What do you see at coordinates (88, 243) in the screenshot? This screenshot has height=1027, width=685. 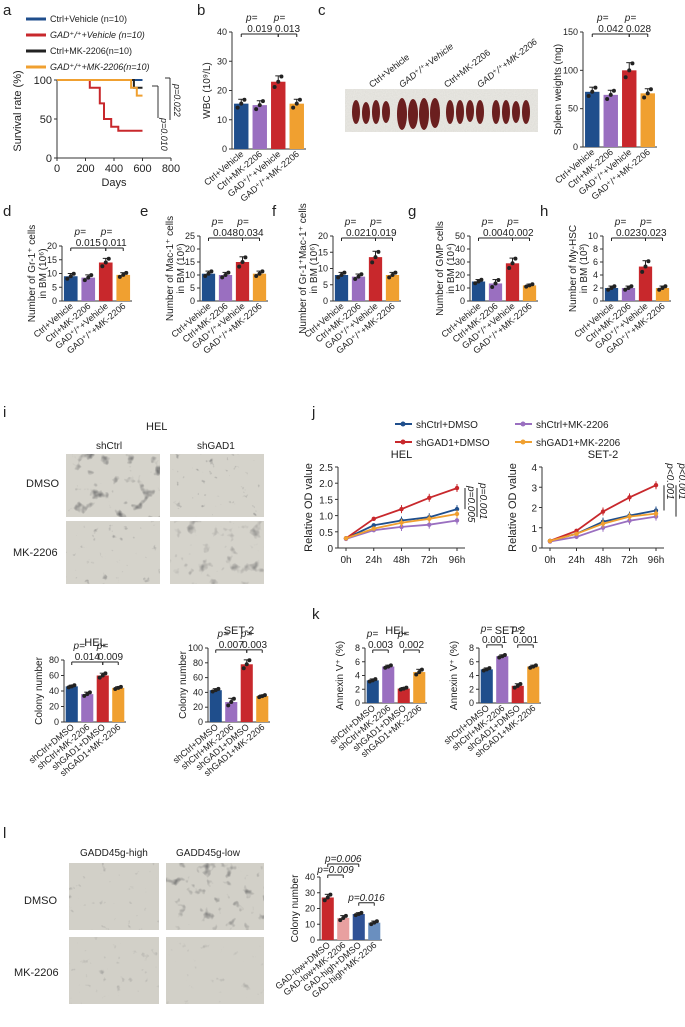 I see `p-value-label: 0.015` at bounding box center [88, 243].